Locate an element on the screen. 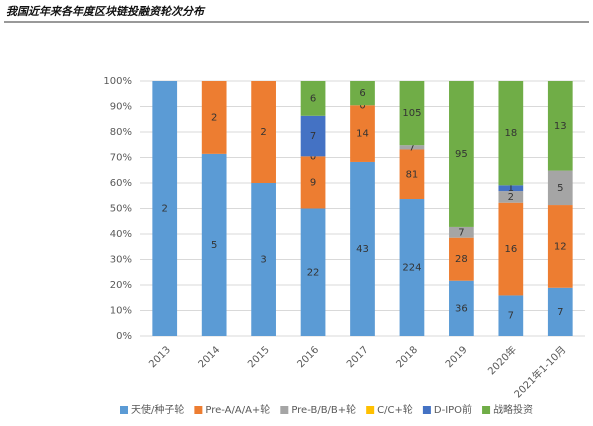  data-label: 14 is located at coordinates (362, 134).